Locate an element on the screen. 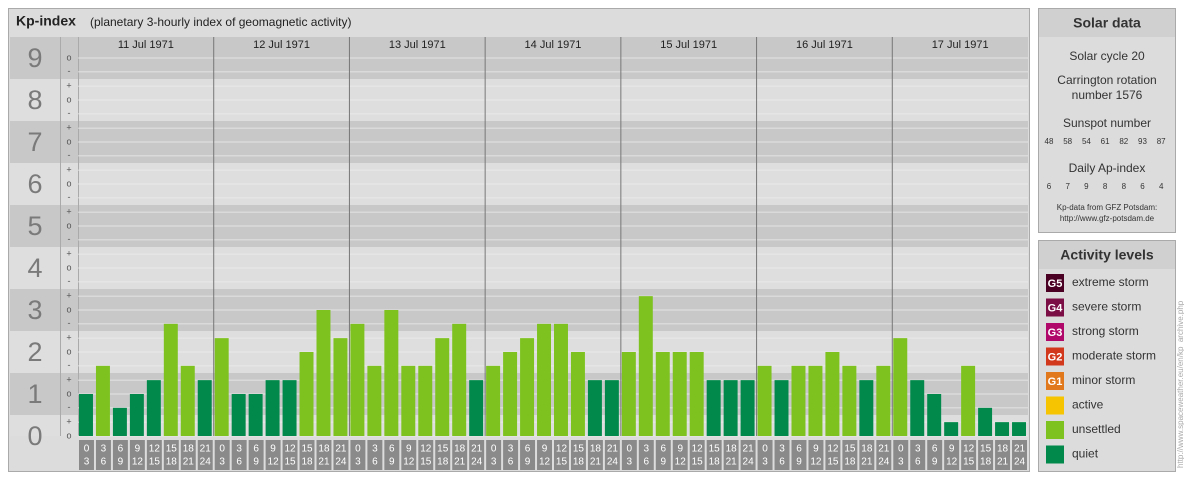  carrington: number 1576 is located at coordinates (1107, 95).